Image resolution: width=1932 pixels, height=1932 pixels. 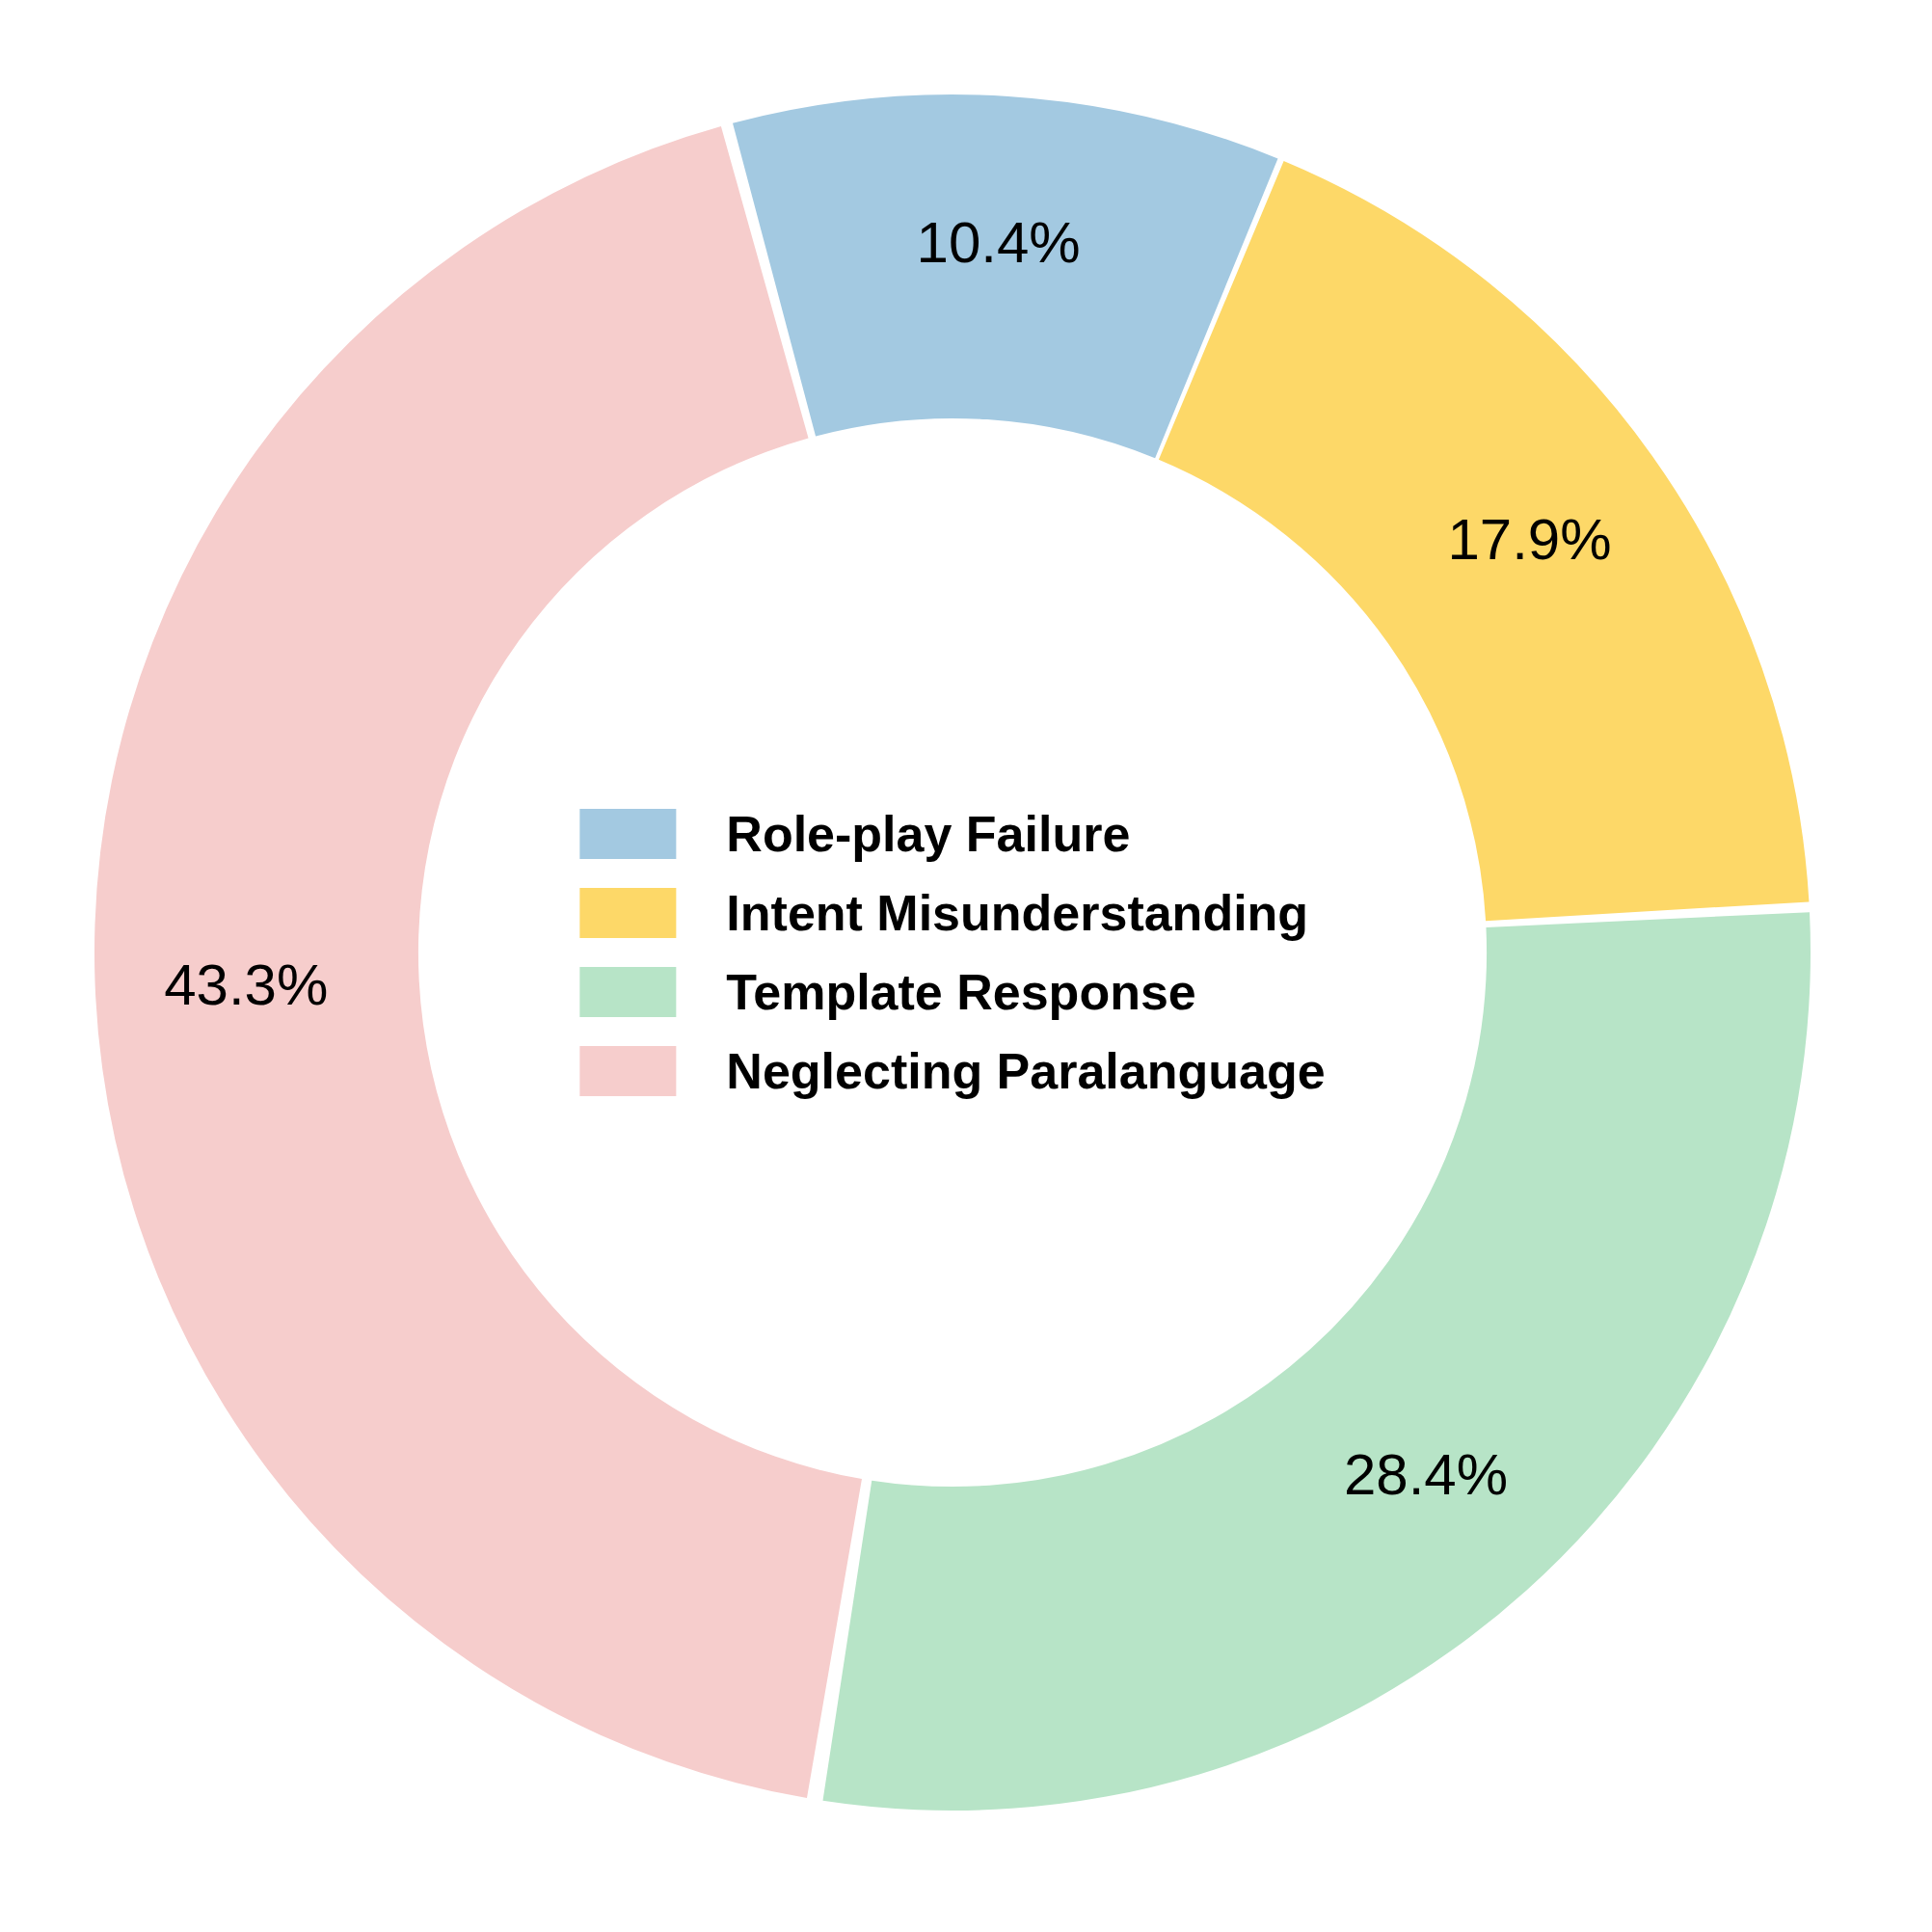 I want to click on legend-label: Role-play Failure, so click(x=929, y=834).